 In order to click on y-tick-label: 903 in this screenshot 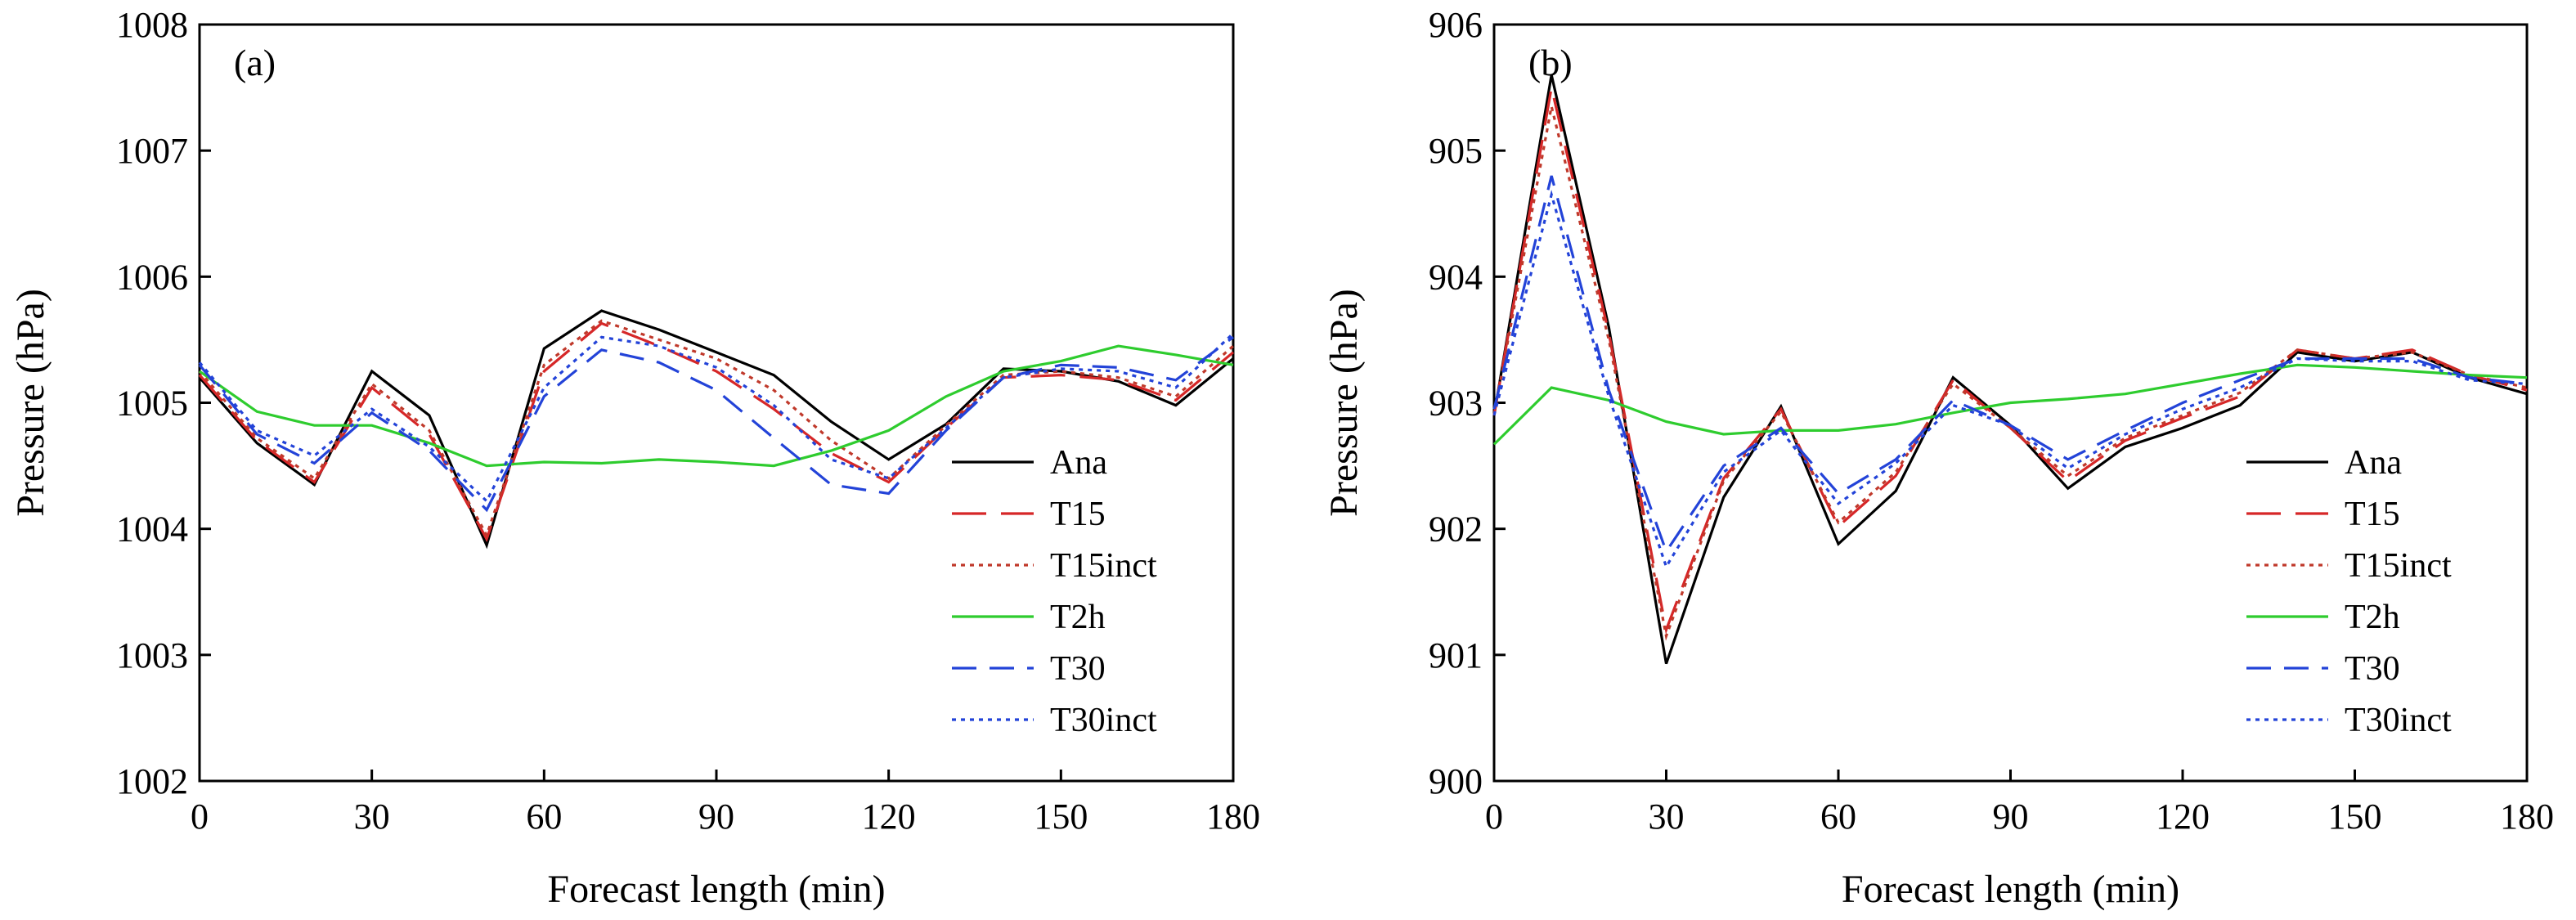, I will do `click(1456, 404)`.